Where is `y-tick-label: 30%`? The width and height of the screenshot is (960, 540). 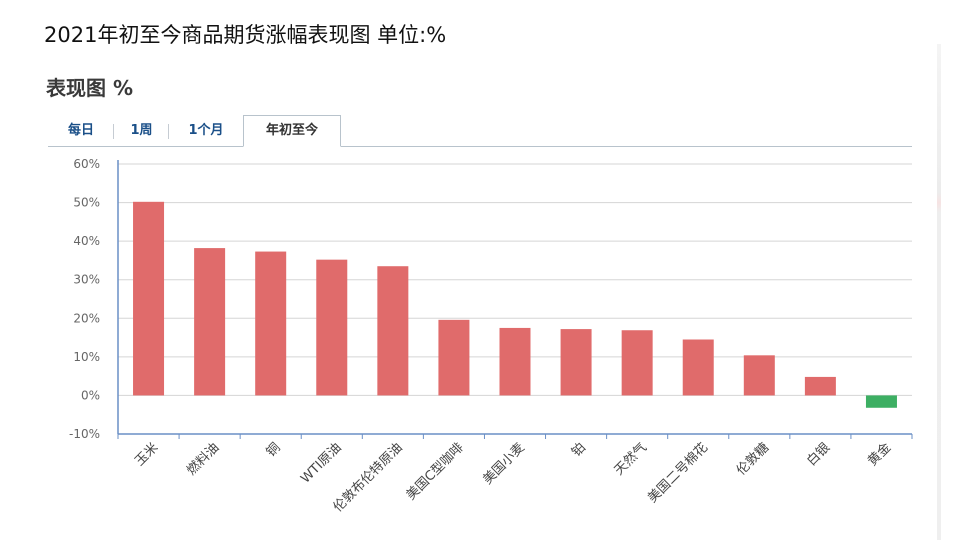
y-tick-label: 30% is located at coordinates (86, 280).